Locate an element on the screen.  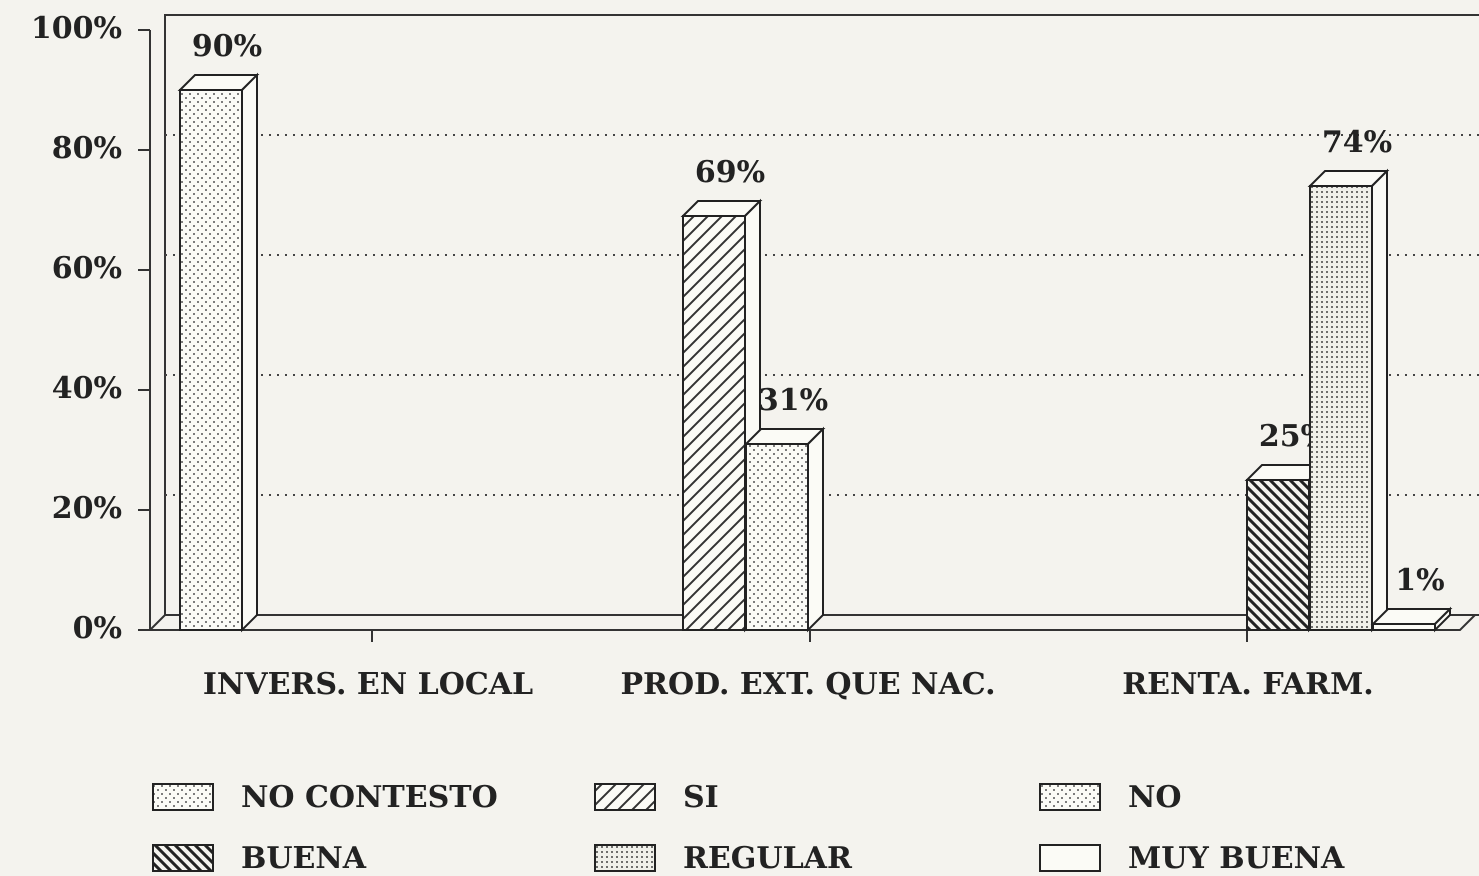
data-label: 31% is located at coordinates (793, 400).